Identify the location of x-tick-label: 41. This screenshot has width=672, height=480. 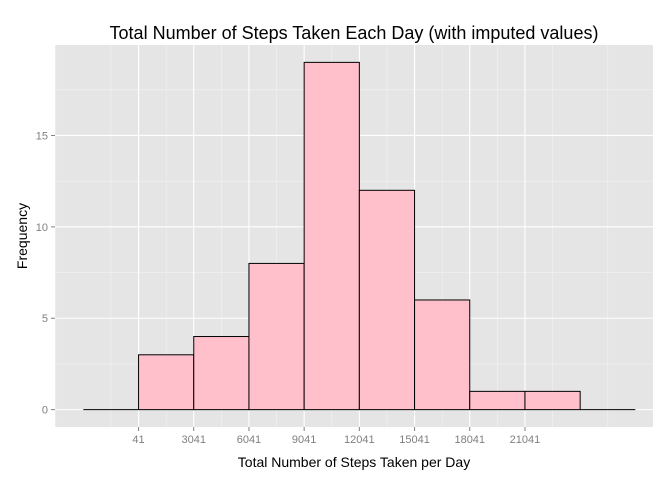
(138, 440).